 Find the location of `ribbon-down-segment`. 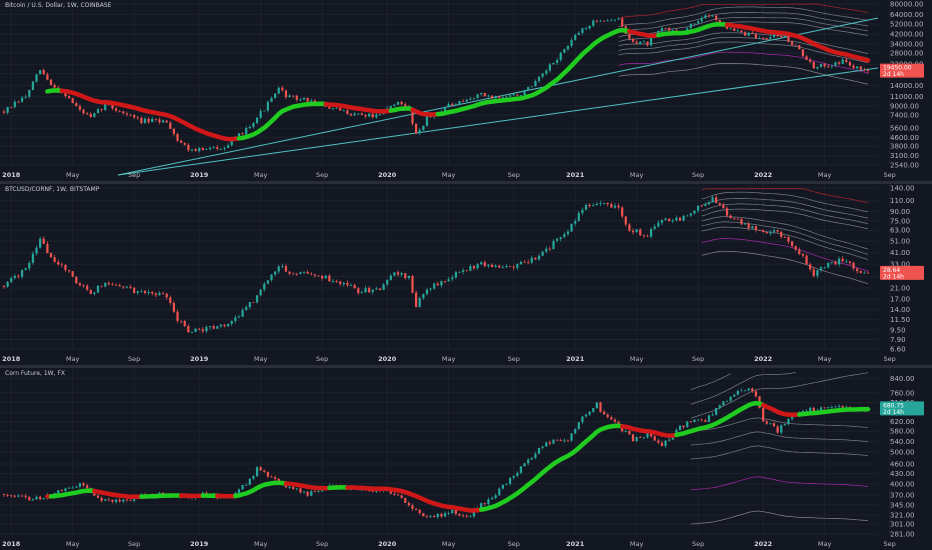

ribbon-down-segment is located at coordinates (150, 115).